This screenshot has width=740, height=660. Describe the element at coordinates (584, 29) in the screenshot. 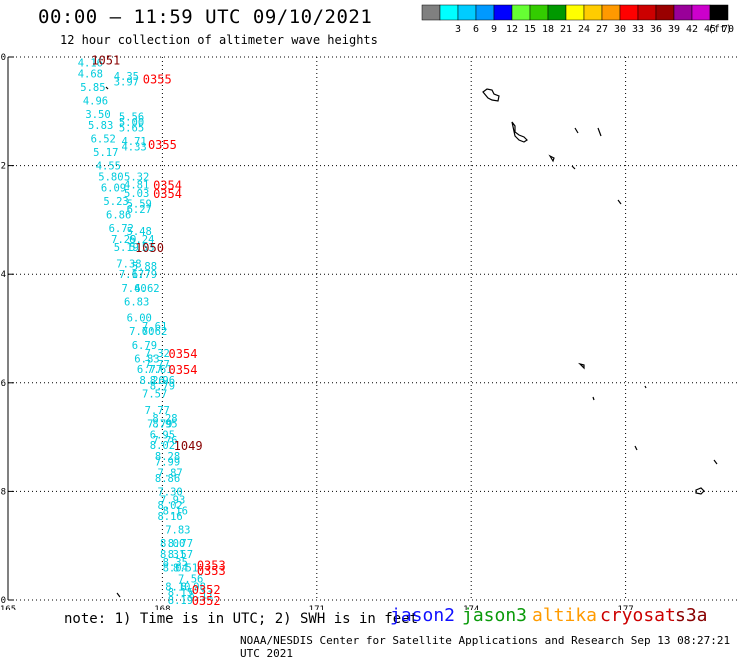

I see `legend-tick-label: 24` at that location.